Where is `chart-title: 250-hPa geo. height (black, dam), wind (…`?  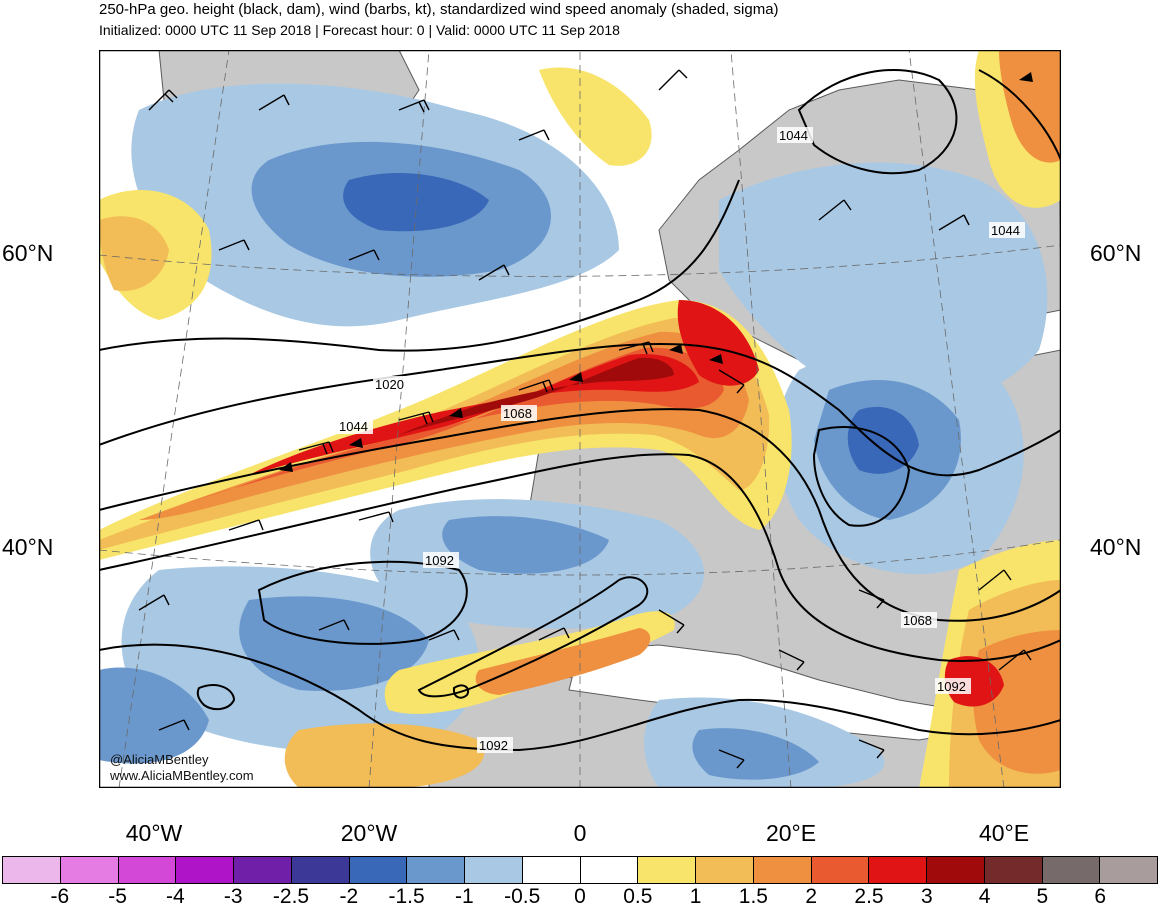 chart-title: 250-hPa geo. height (black, dam), wind (… is located at coordinates (439, 9).